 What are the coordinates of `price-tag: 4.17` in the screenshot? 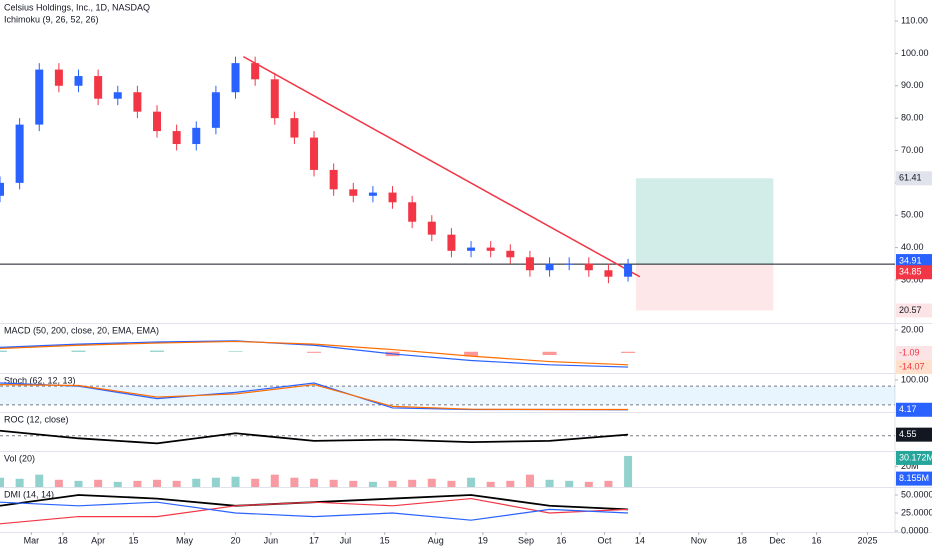 It's located at (908, 409).